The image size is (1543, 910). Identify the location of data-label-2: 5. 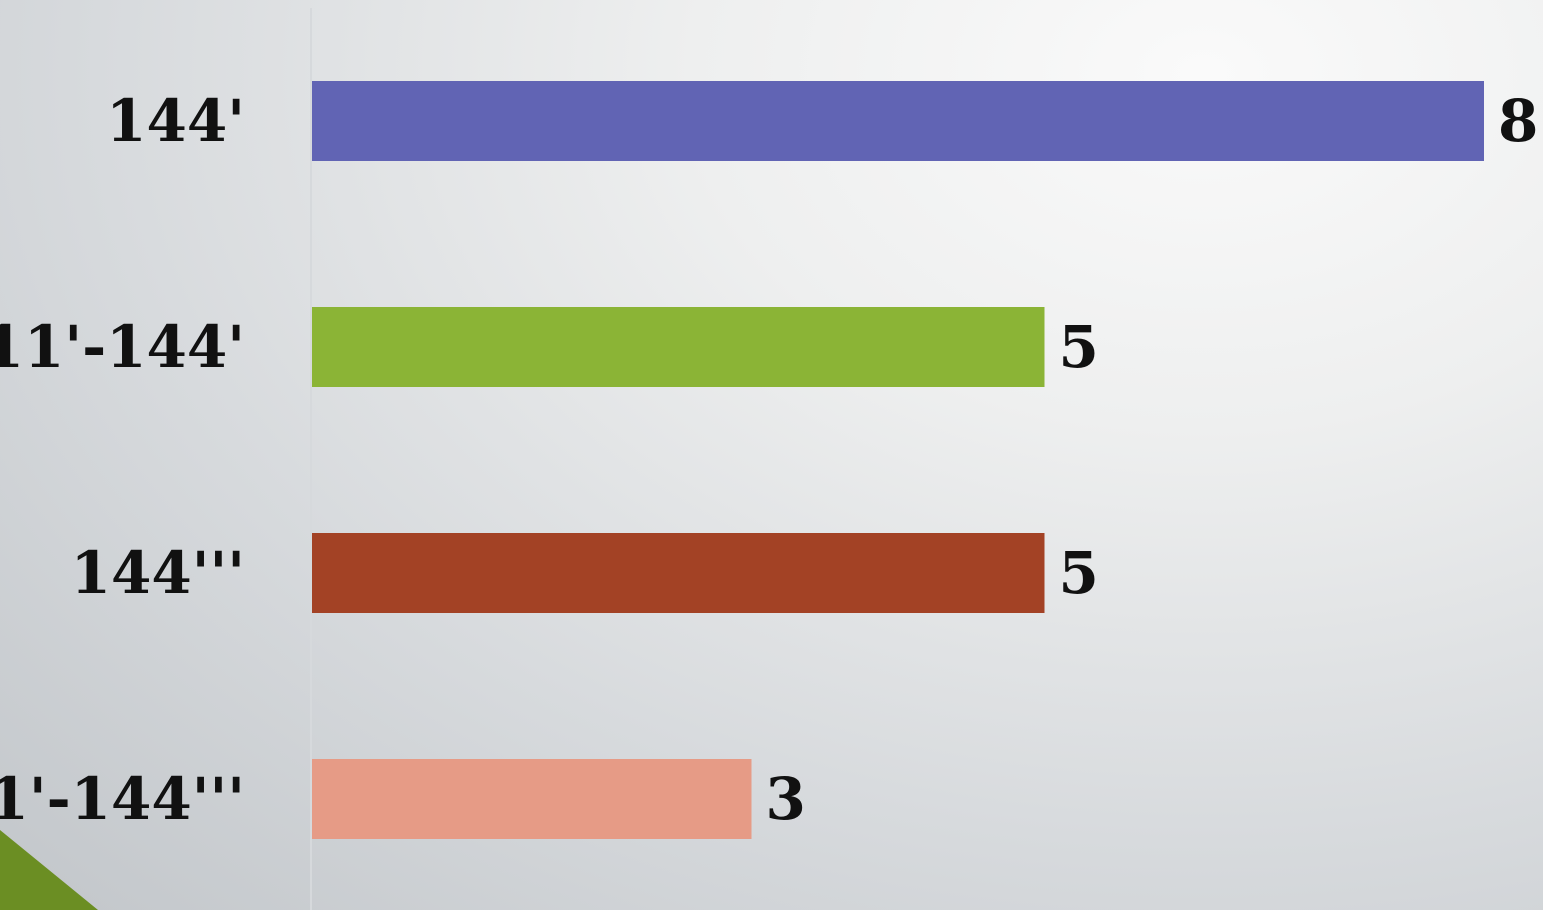
(1079, 347).